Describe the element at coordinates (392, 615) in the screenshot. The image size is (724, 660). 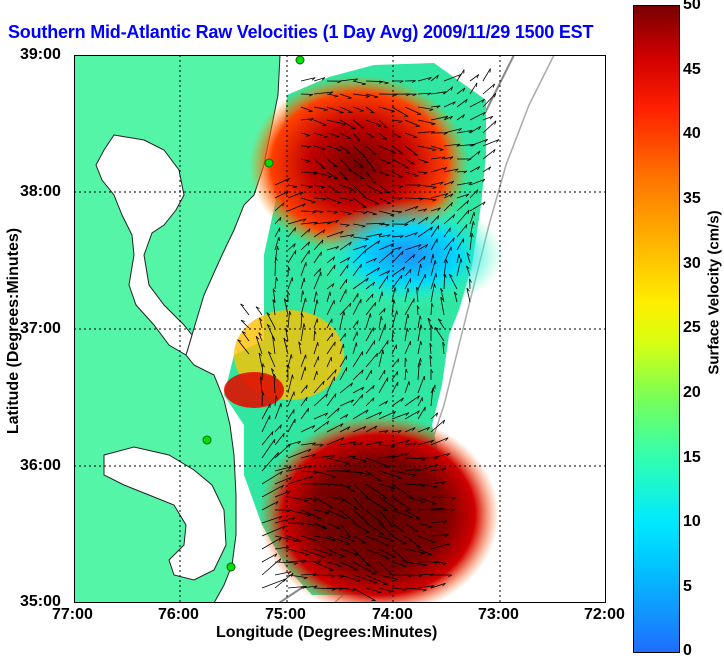
I see `x-tick-label: 74:00` at that location.